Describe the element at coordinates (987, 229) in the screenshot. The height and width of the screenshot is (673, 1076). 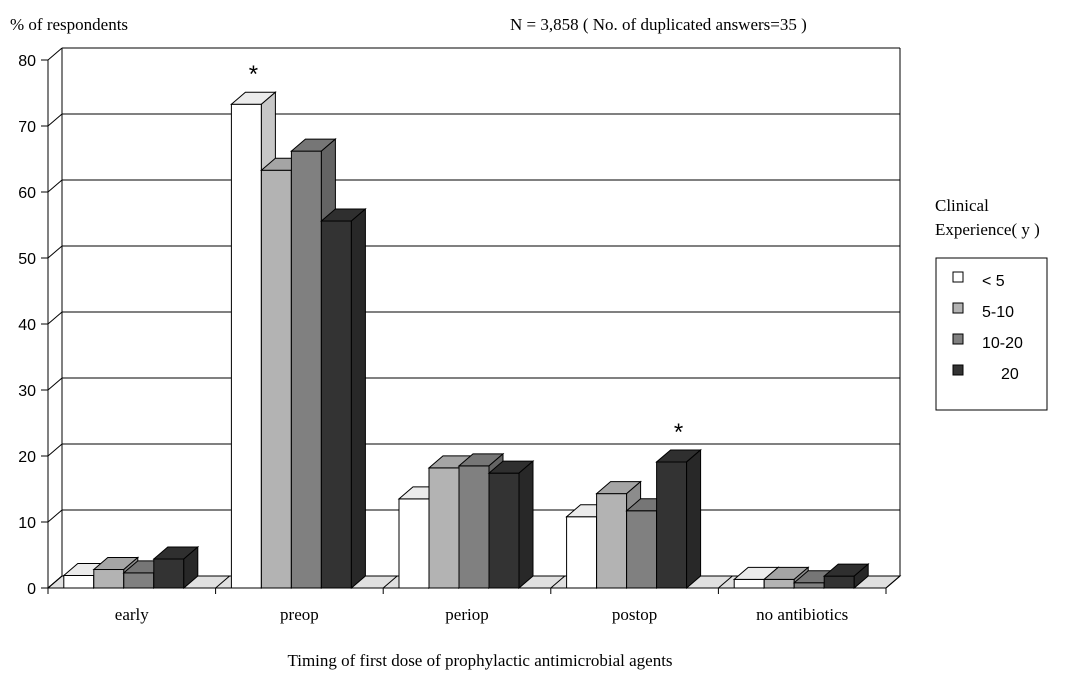
I see `legend-title-line2: Experience( y )` at that location.